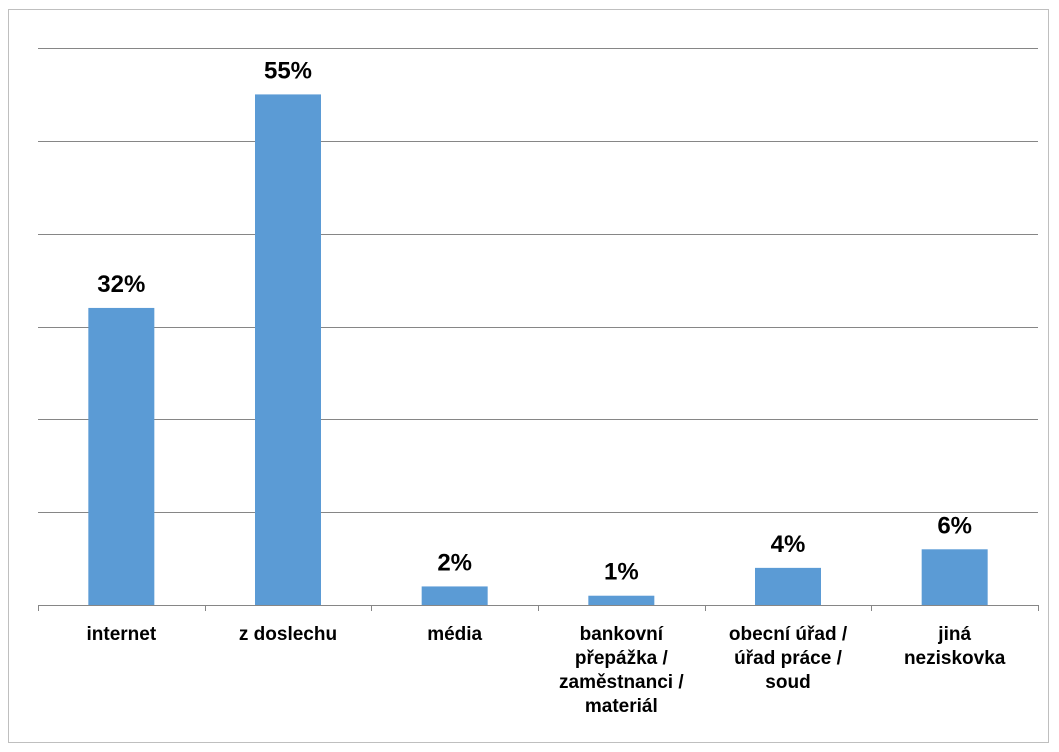  I want to click on x-tick-label-4-line-0: obecní úřad /, so click(788, 634).